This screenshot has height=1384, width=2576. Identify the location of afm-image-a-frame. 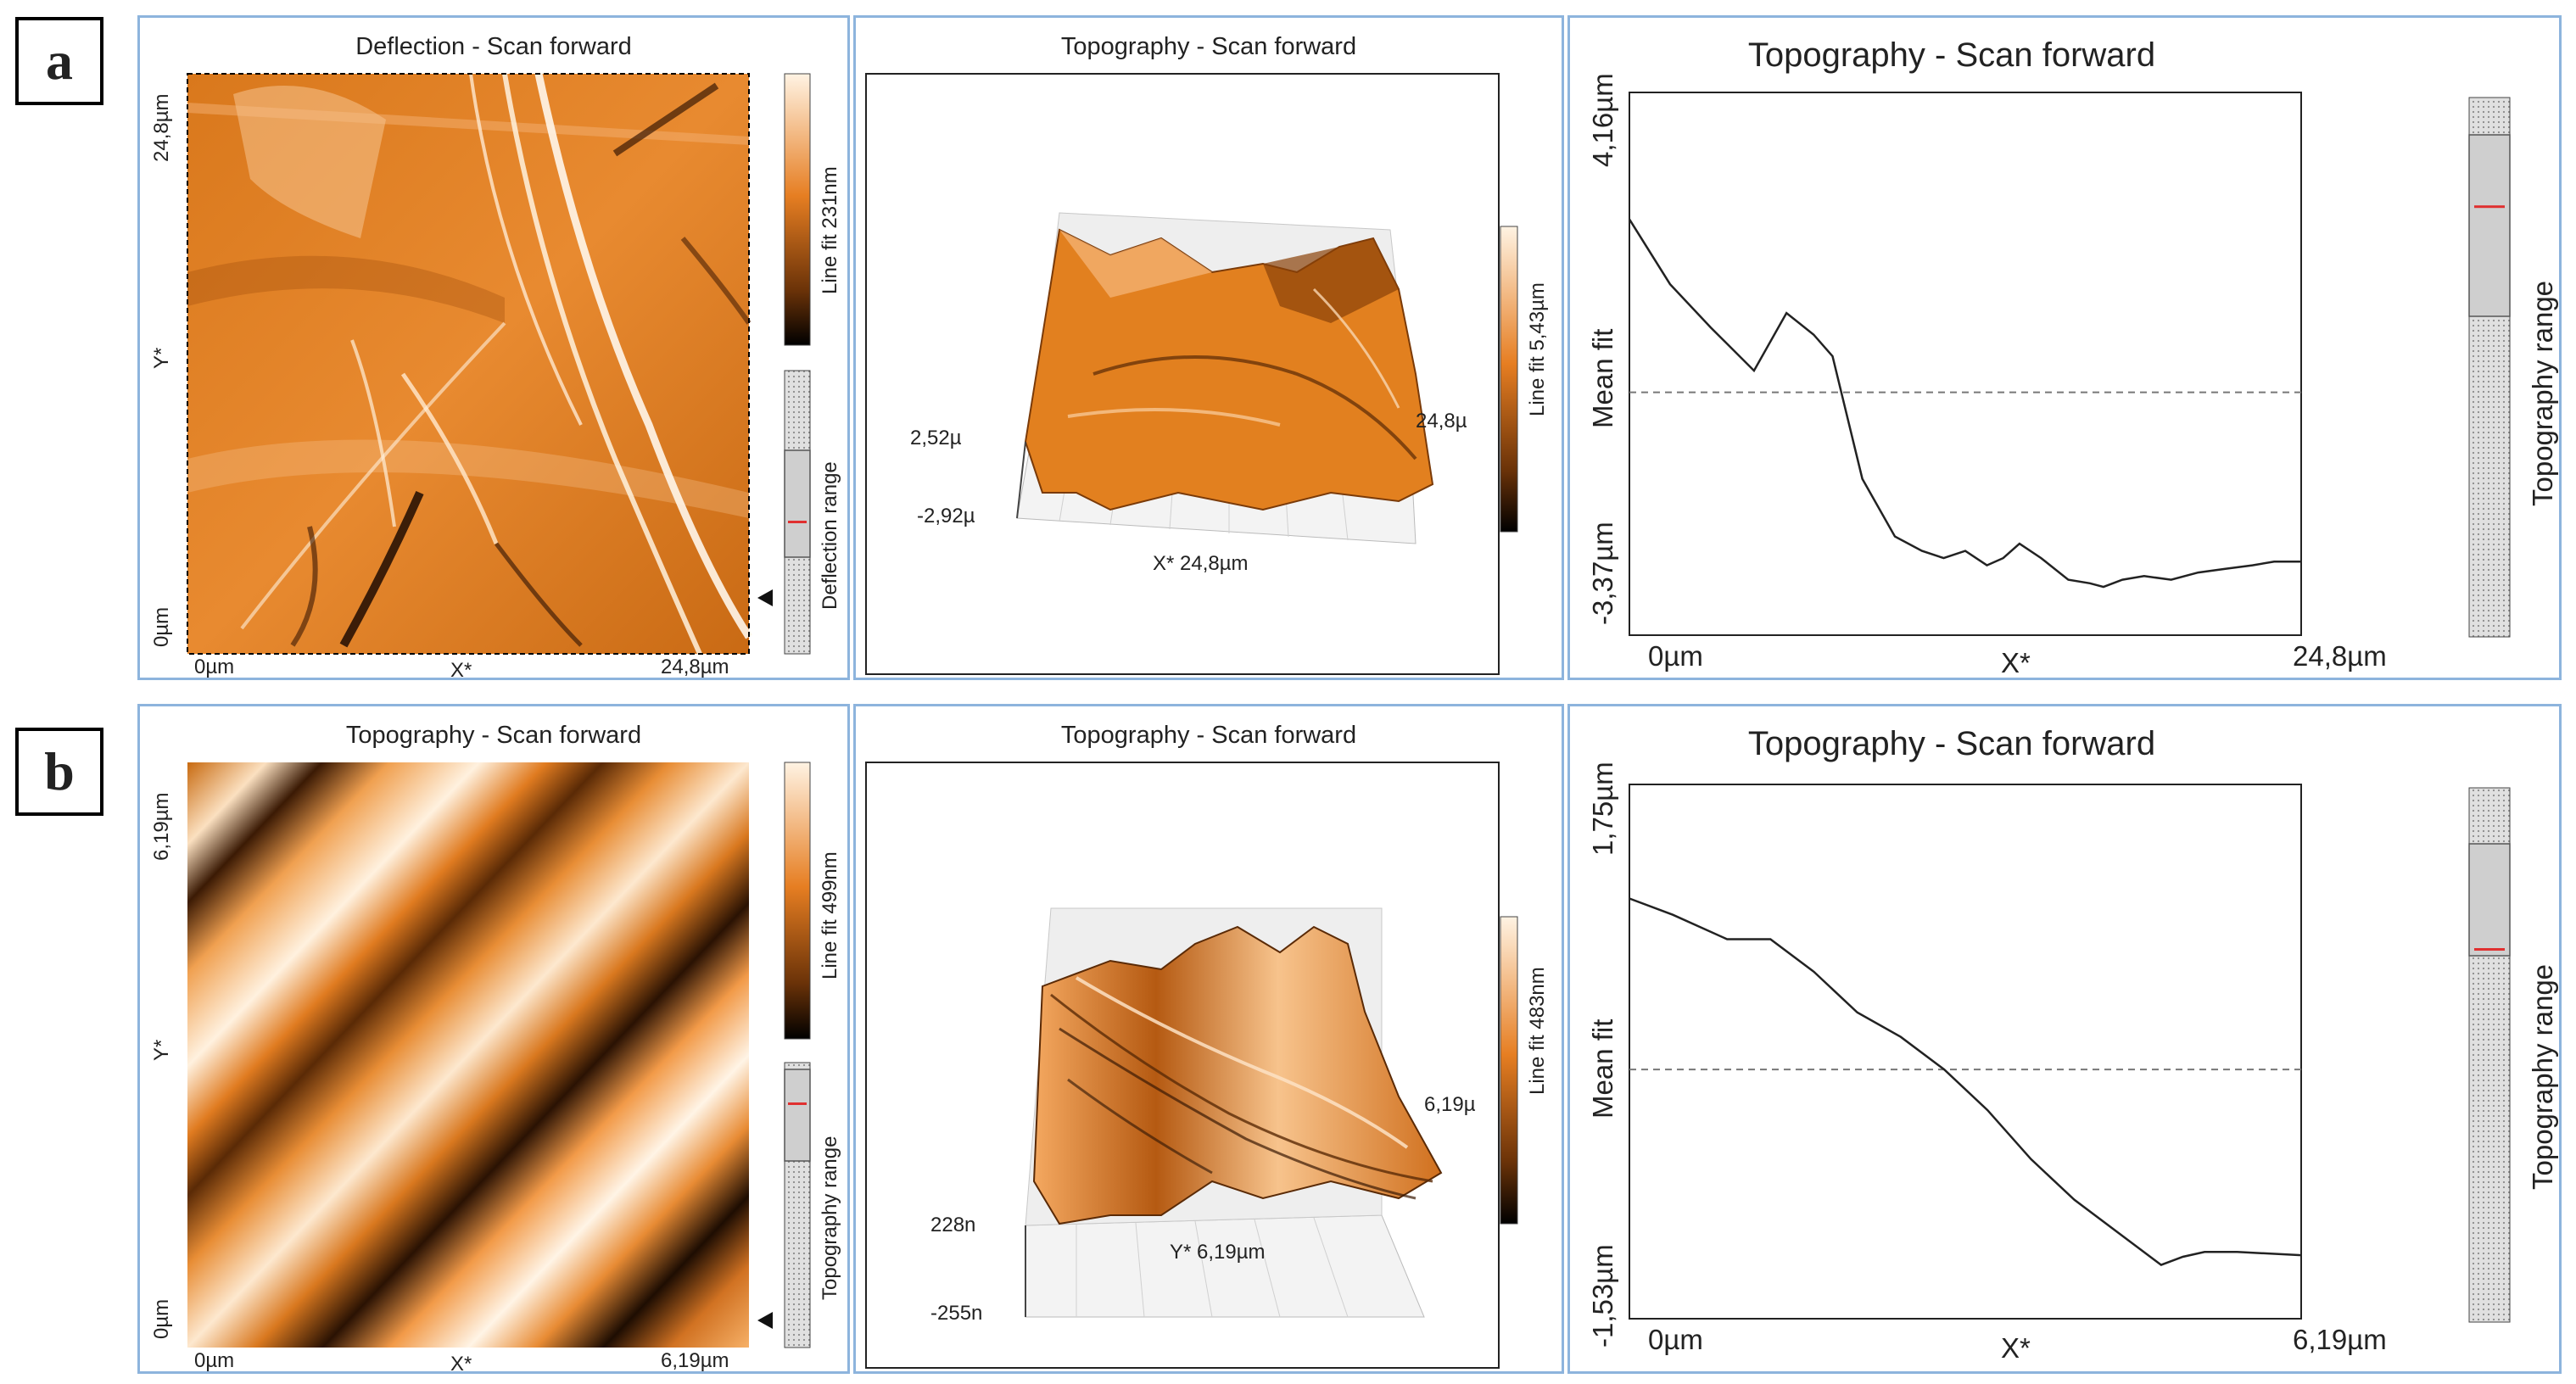
(468, 364).